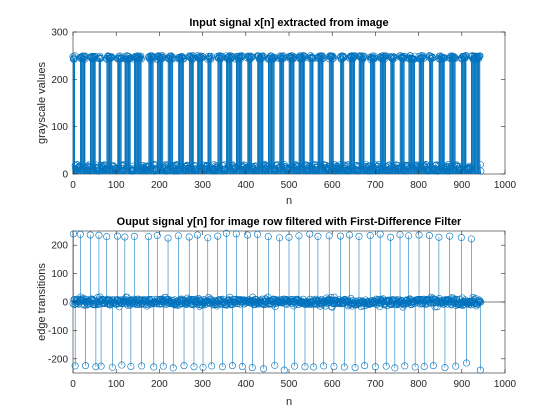 Image resolution: width=560 pixels, height=420 pixels. What do you see at coordinates (461, 384) in the screenshot?
I see `x-tick-label: 900` at bounding box center [461, 384].